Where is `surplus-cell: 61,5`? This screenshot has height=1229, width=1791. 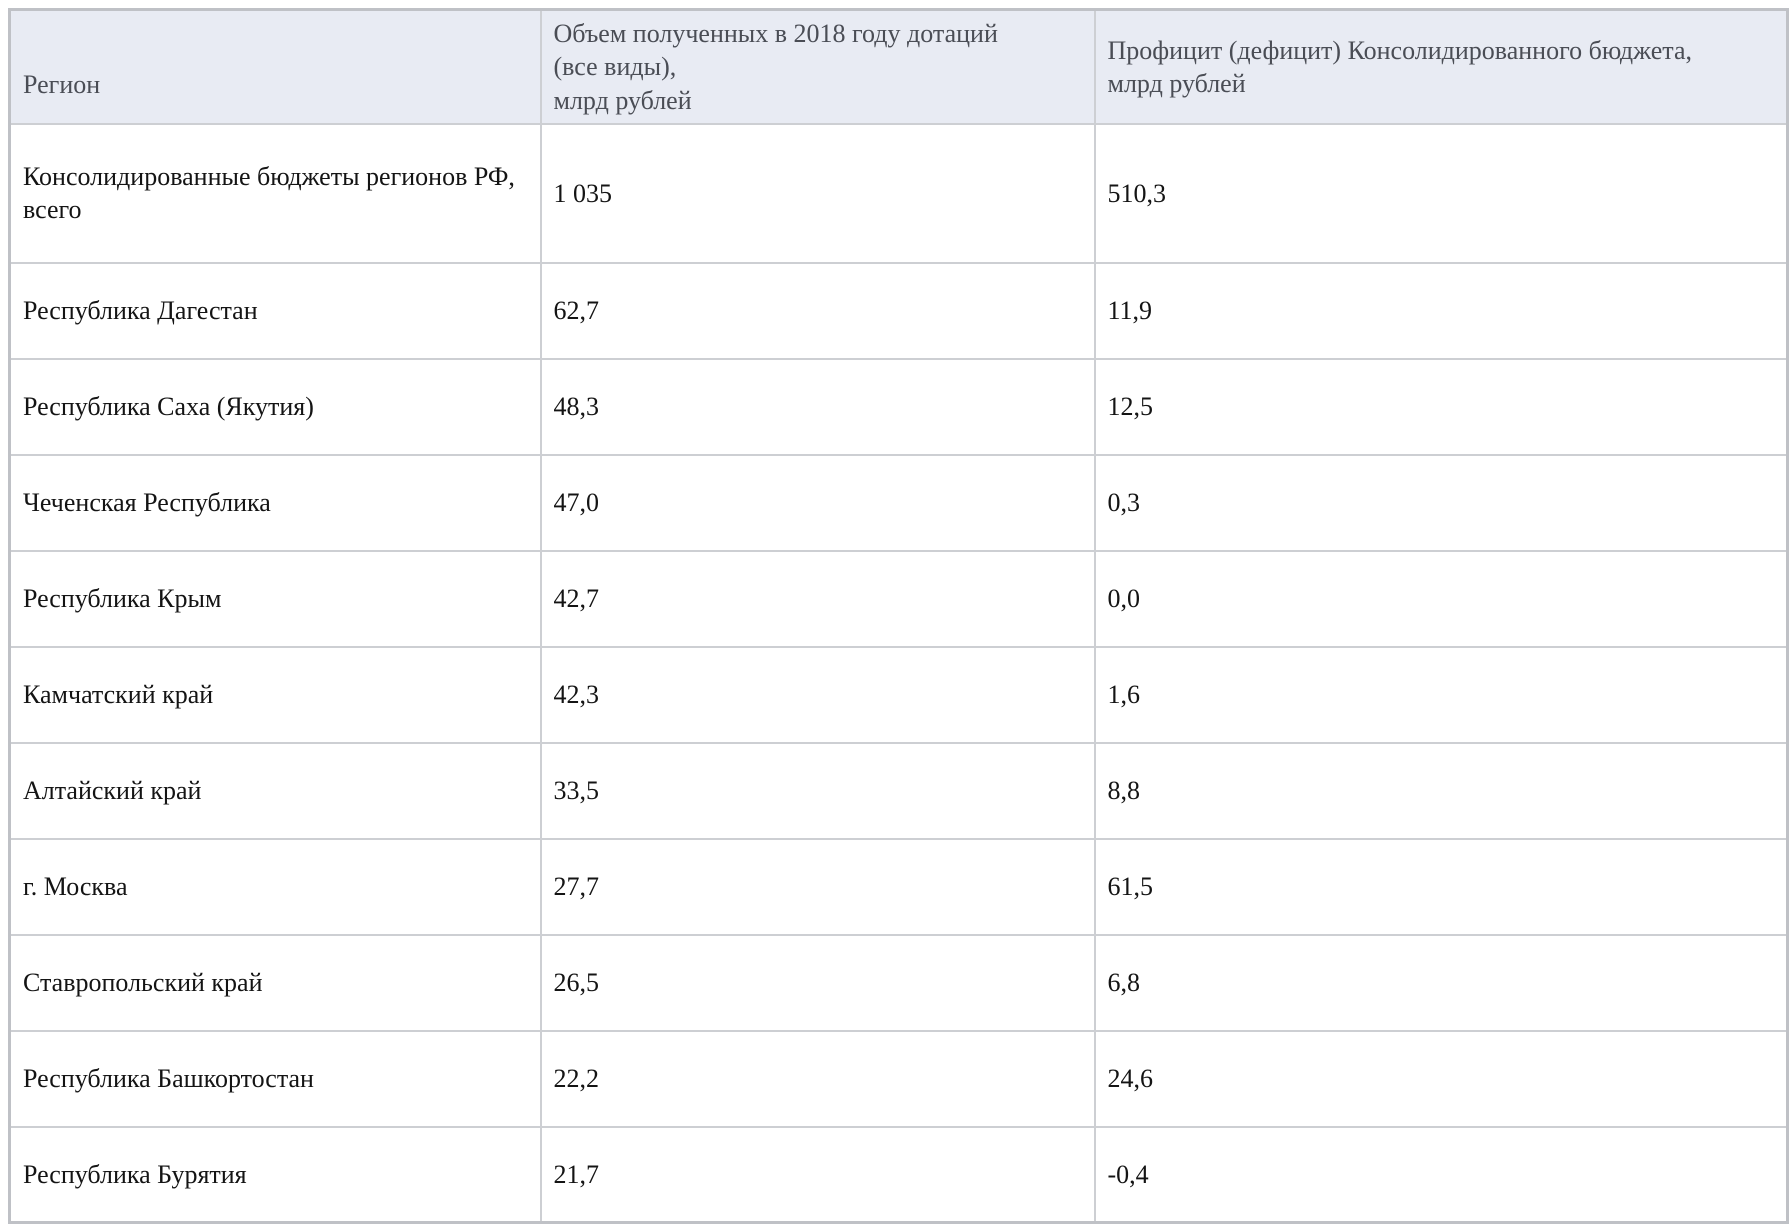
surplus-cell: 61,5 is located at coordinates (1441, 886).